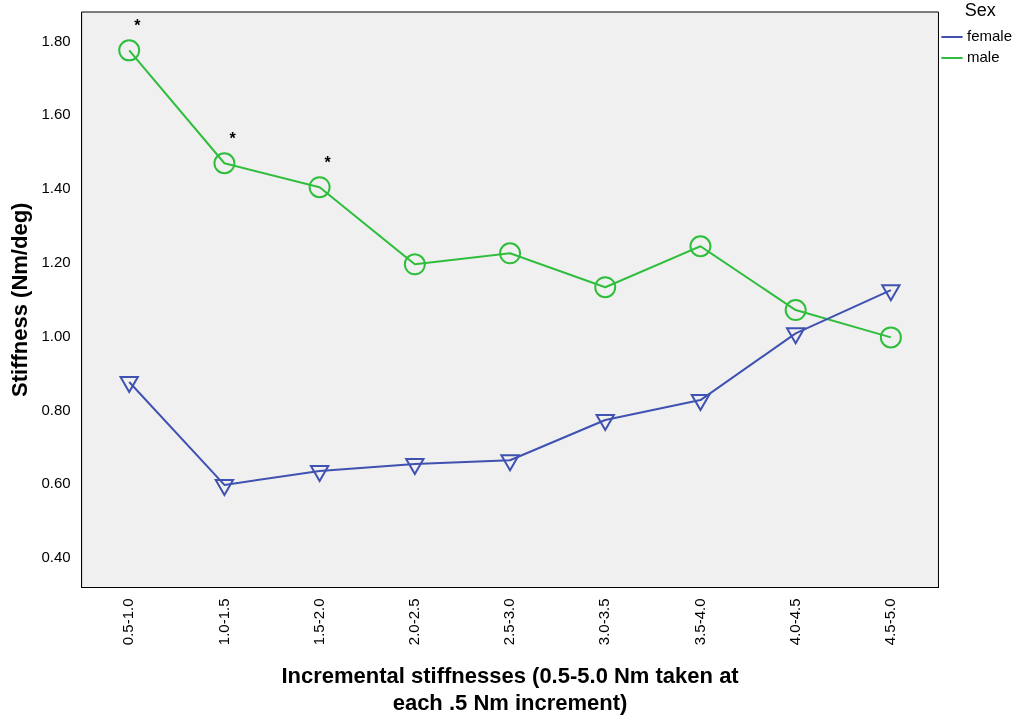 This screenshot has height=725, width=1022. I want to click on y-tick-label: 1.80, so click(56, 40).